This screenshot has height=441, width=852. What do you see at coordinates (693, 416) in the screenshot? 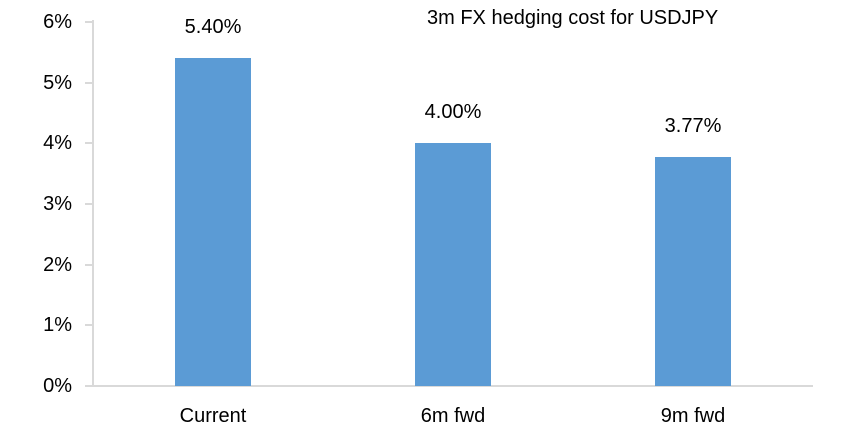
I see `x-axis-label: 9m fwd` at bounding box center [693, 416].